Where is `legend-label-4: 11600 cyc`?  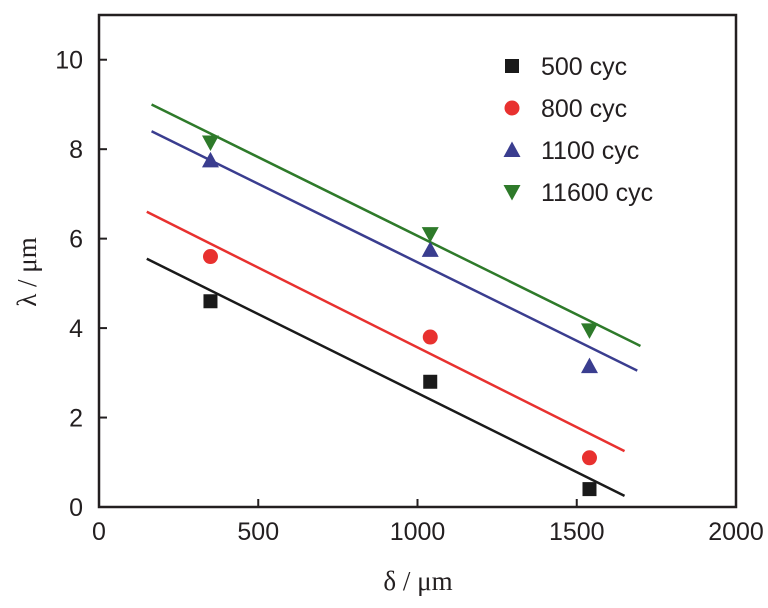 legend-label-4: 11600 cyc is located at coordinates (597, 193).